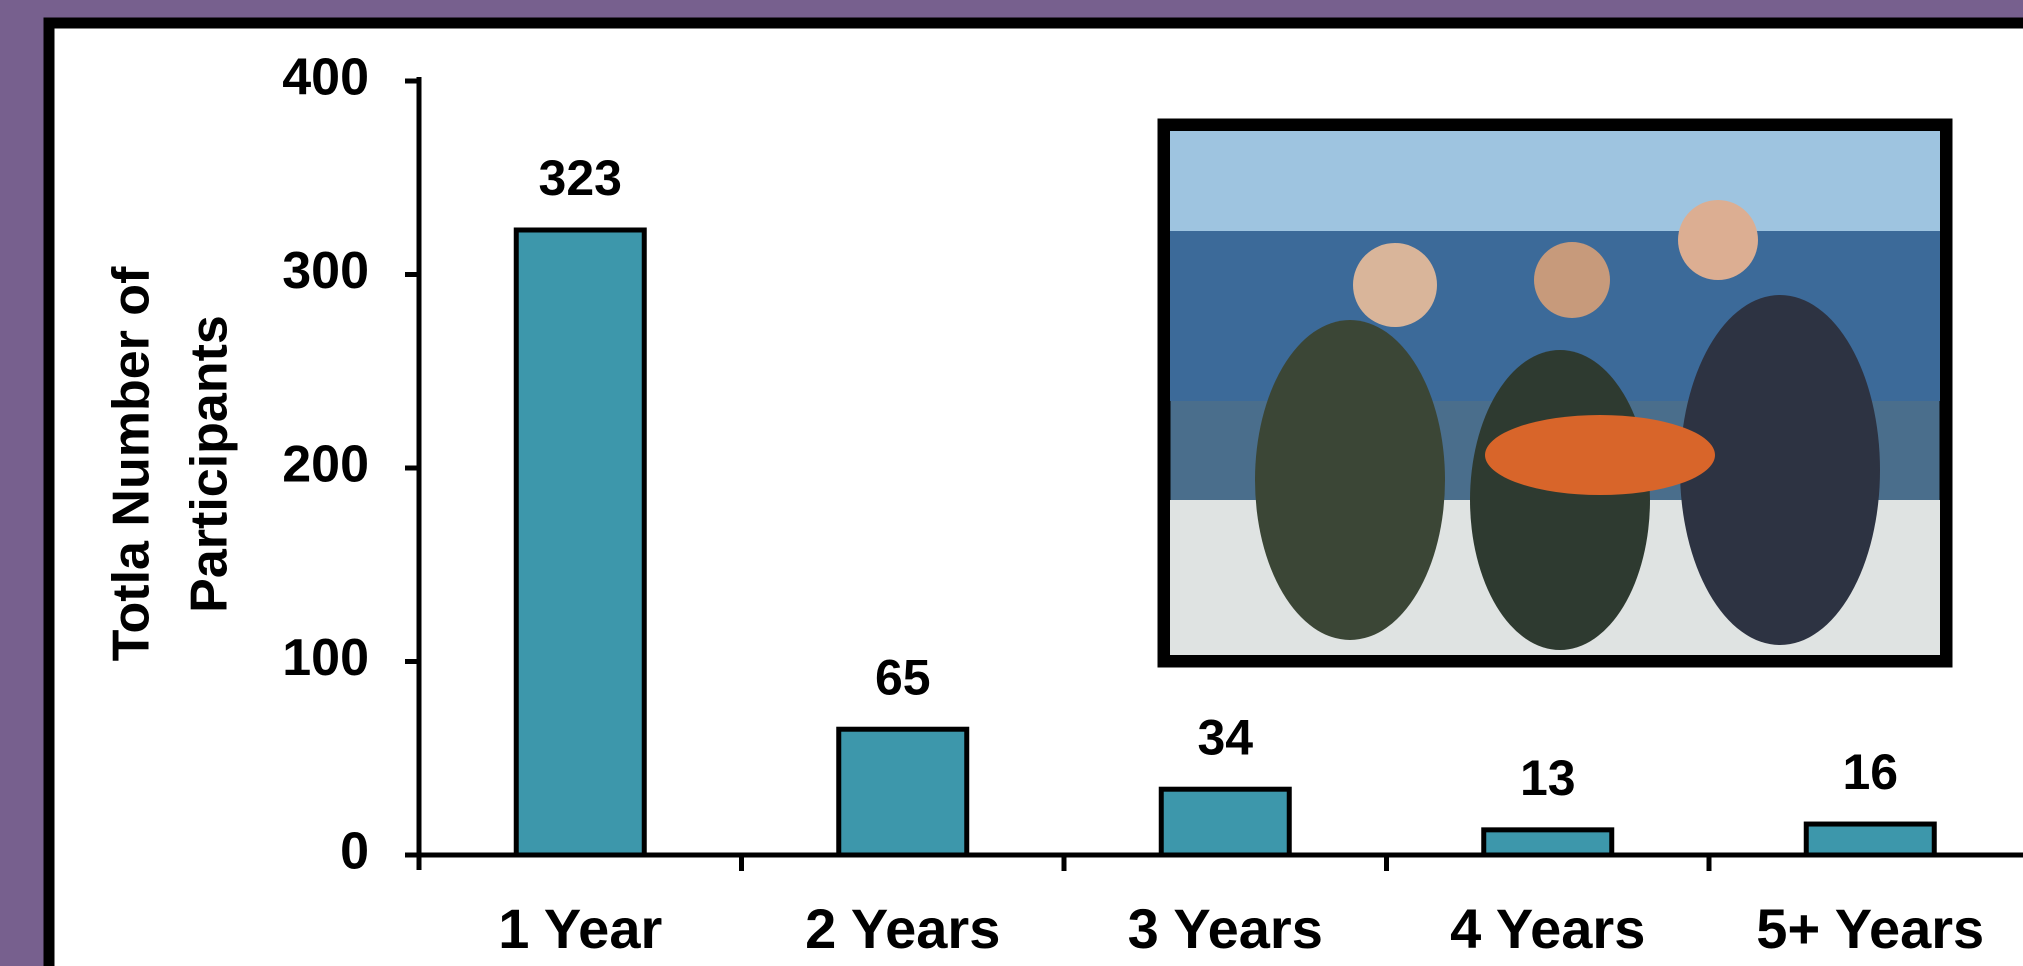 The image size is (2023, 966). Describe the element at coordinates (1225, 928) in the screenshot. I see `x-tick-label: 3 Years` at that location.